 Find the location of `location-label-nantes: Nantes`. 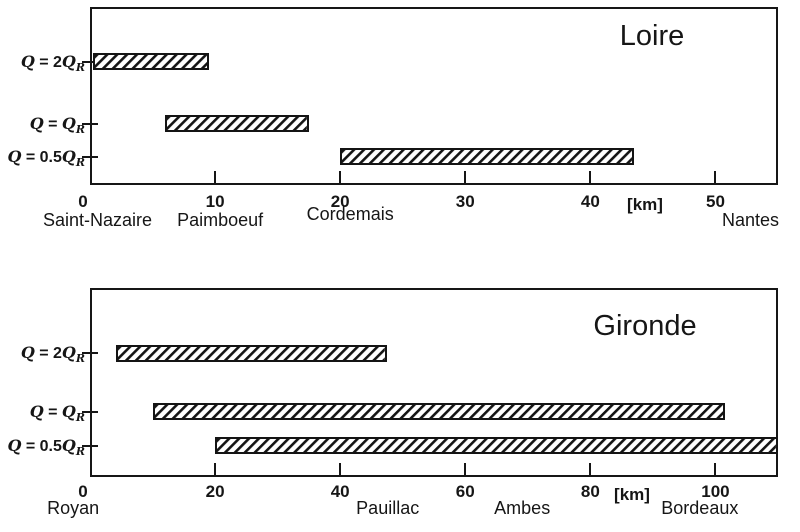

location-label-nantes: Nantes is located at coordinates (750, 220).